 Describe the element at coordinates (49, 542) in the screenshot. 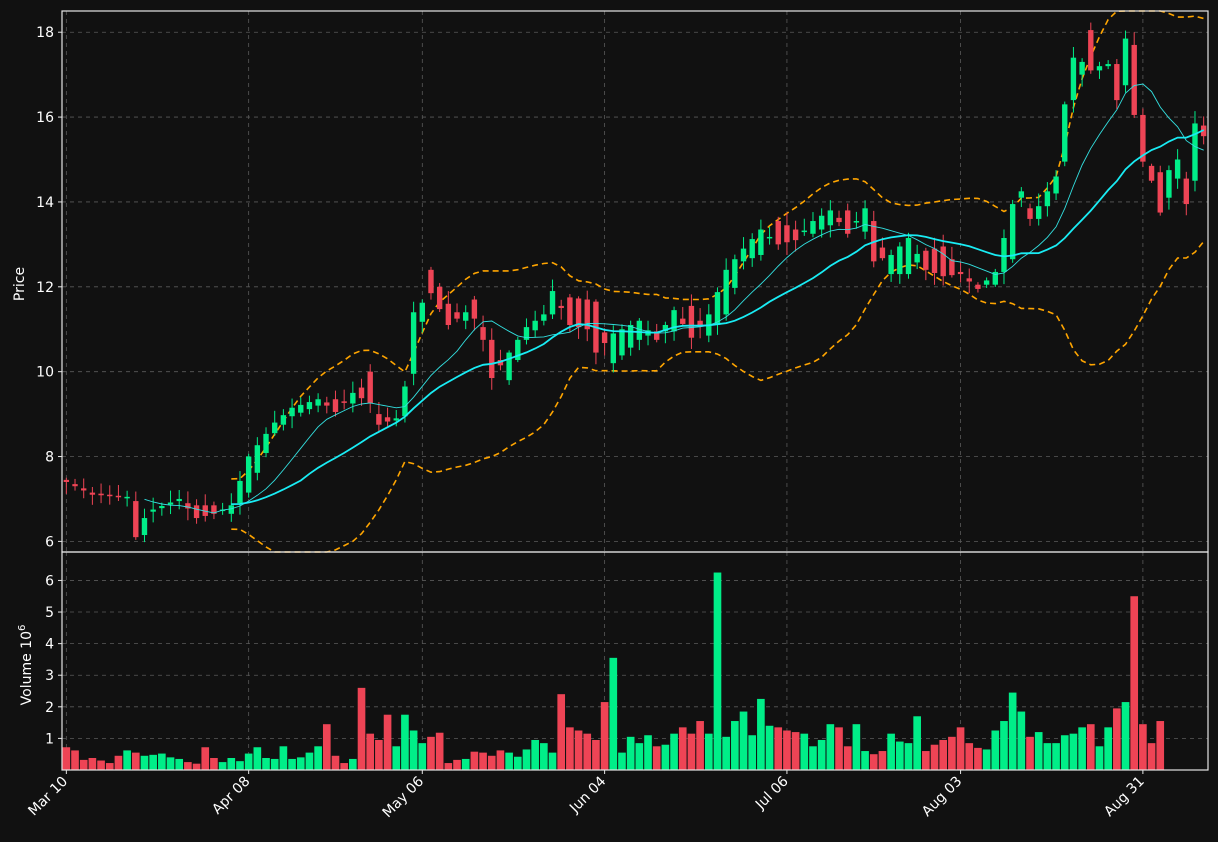

I see `price-tick-label: 6` at that location.